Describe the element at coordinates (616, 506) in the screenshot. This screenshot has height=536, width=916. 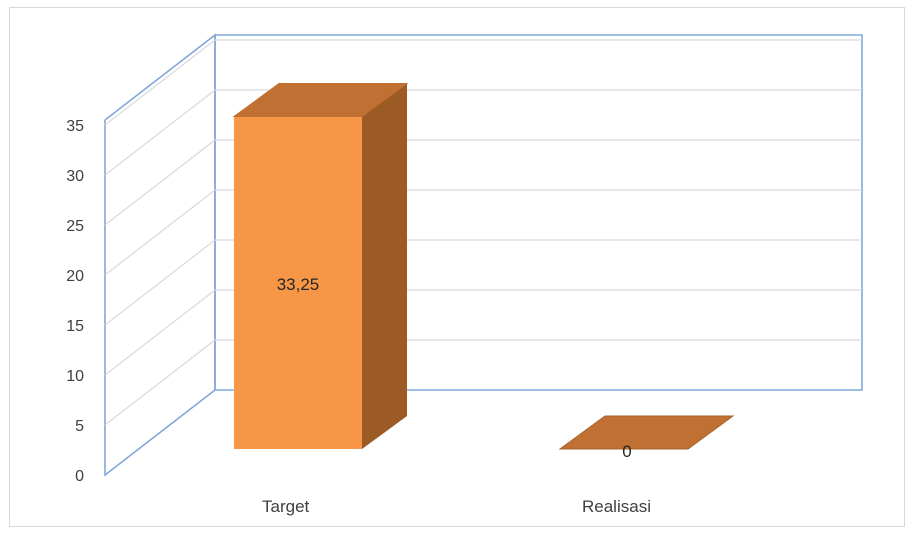
I see `x-tick-label: Realisasi` at that location.